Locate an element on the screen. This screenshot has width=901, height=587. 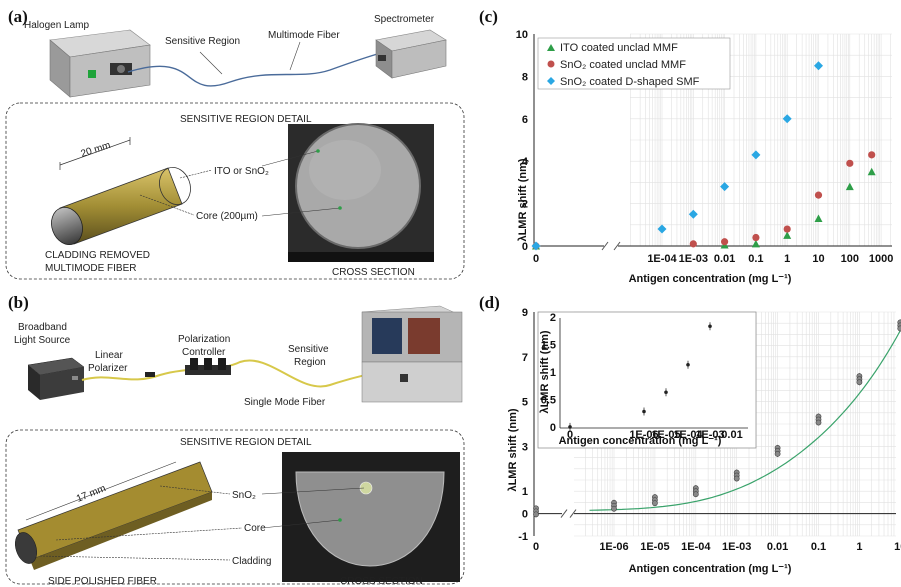
y-tick-label-d: 7 is located at coordinates (525, 358).